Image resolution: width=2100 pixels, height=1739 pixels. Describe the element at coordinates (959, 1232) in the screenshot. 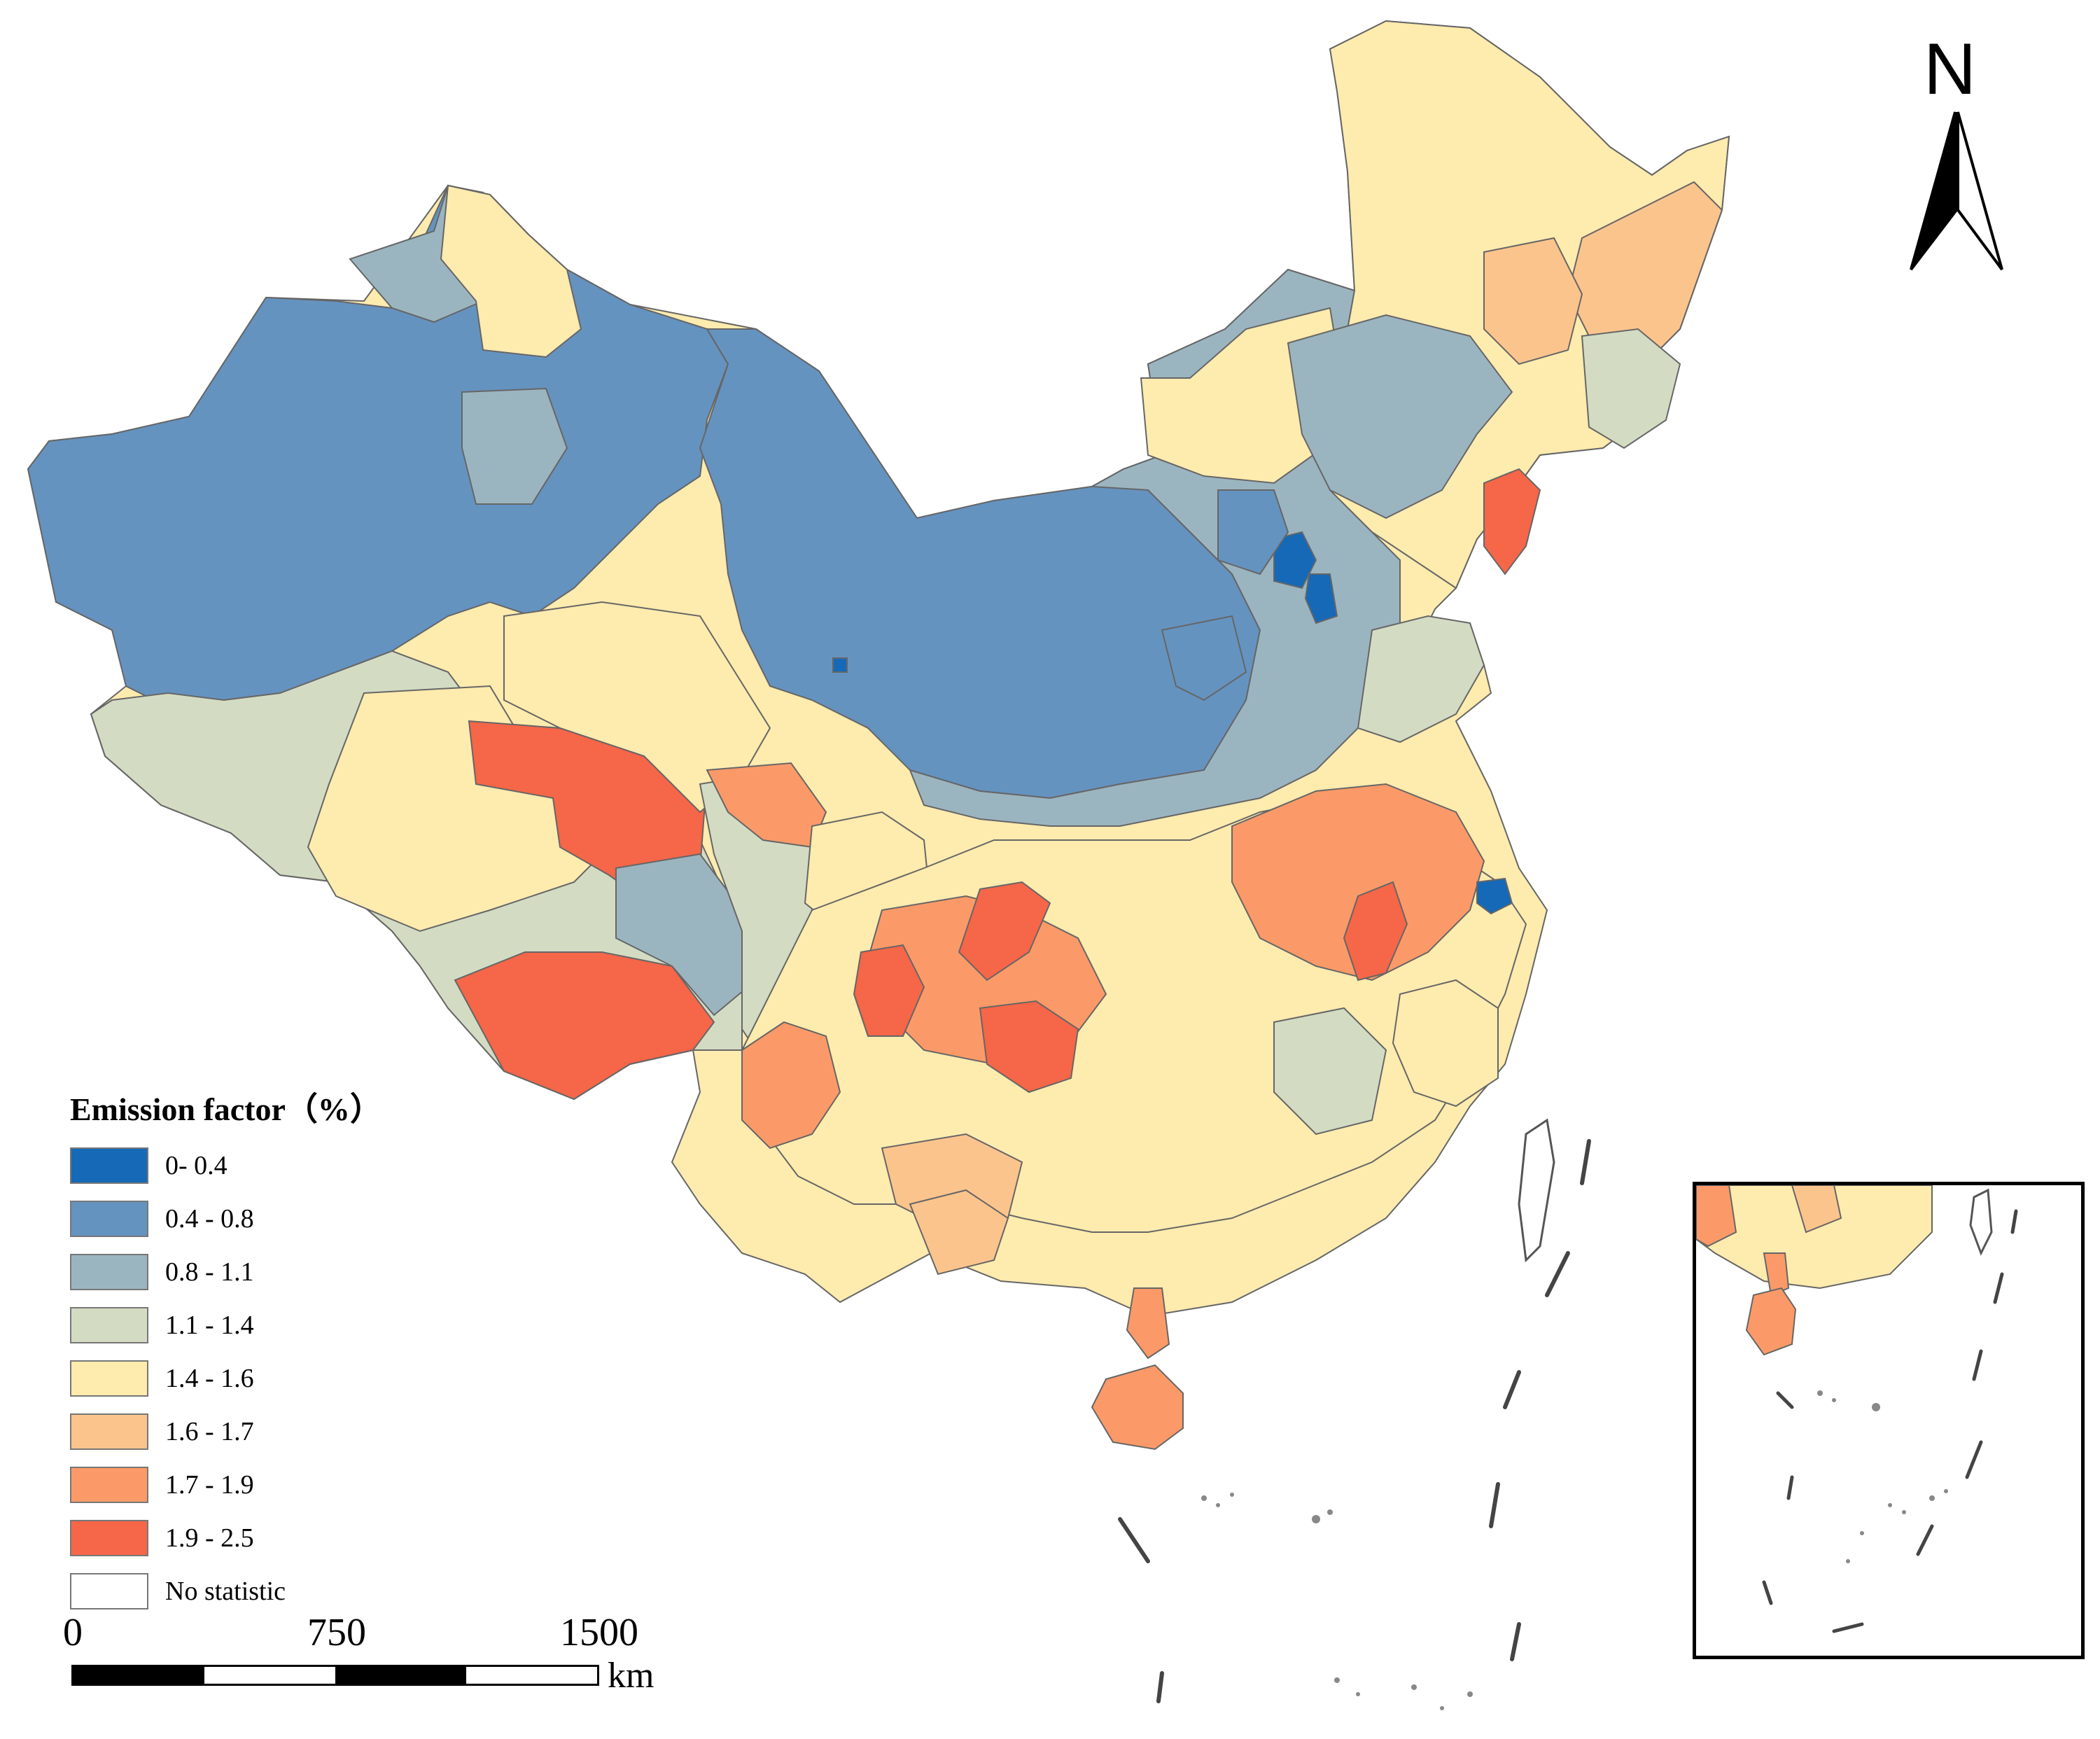

I see `region-guangxi` at that location.